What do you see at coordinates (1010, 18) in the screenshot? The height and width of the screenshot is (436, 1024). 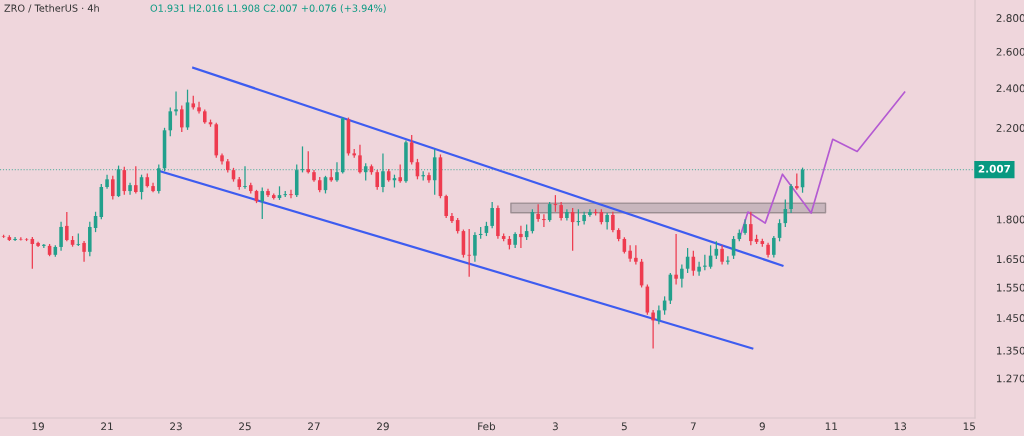 I see `y-tick-label: 2.800` at bounding box center [1010, 18].